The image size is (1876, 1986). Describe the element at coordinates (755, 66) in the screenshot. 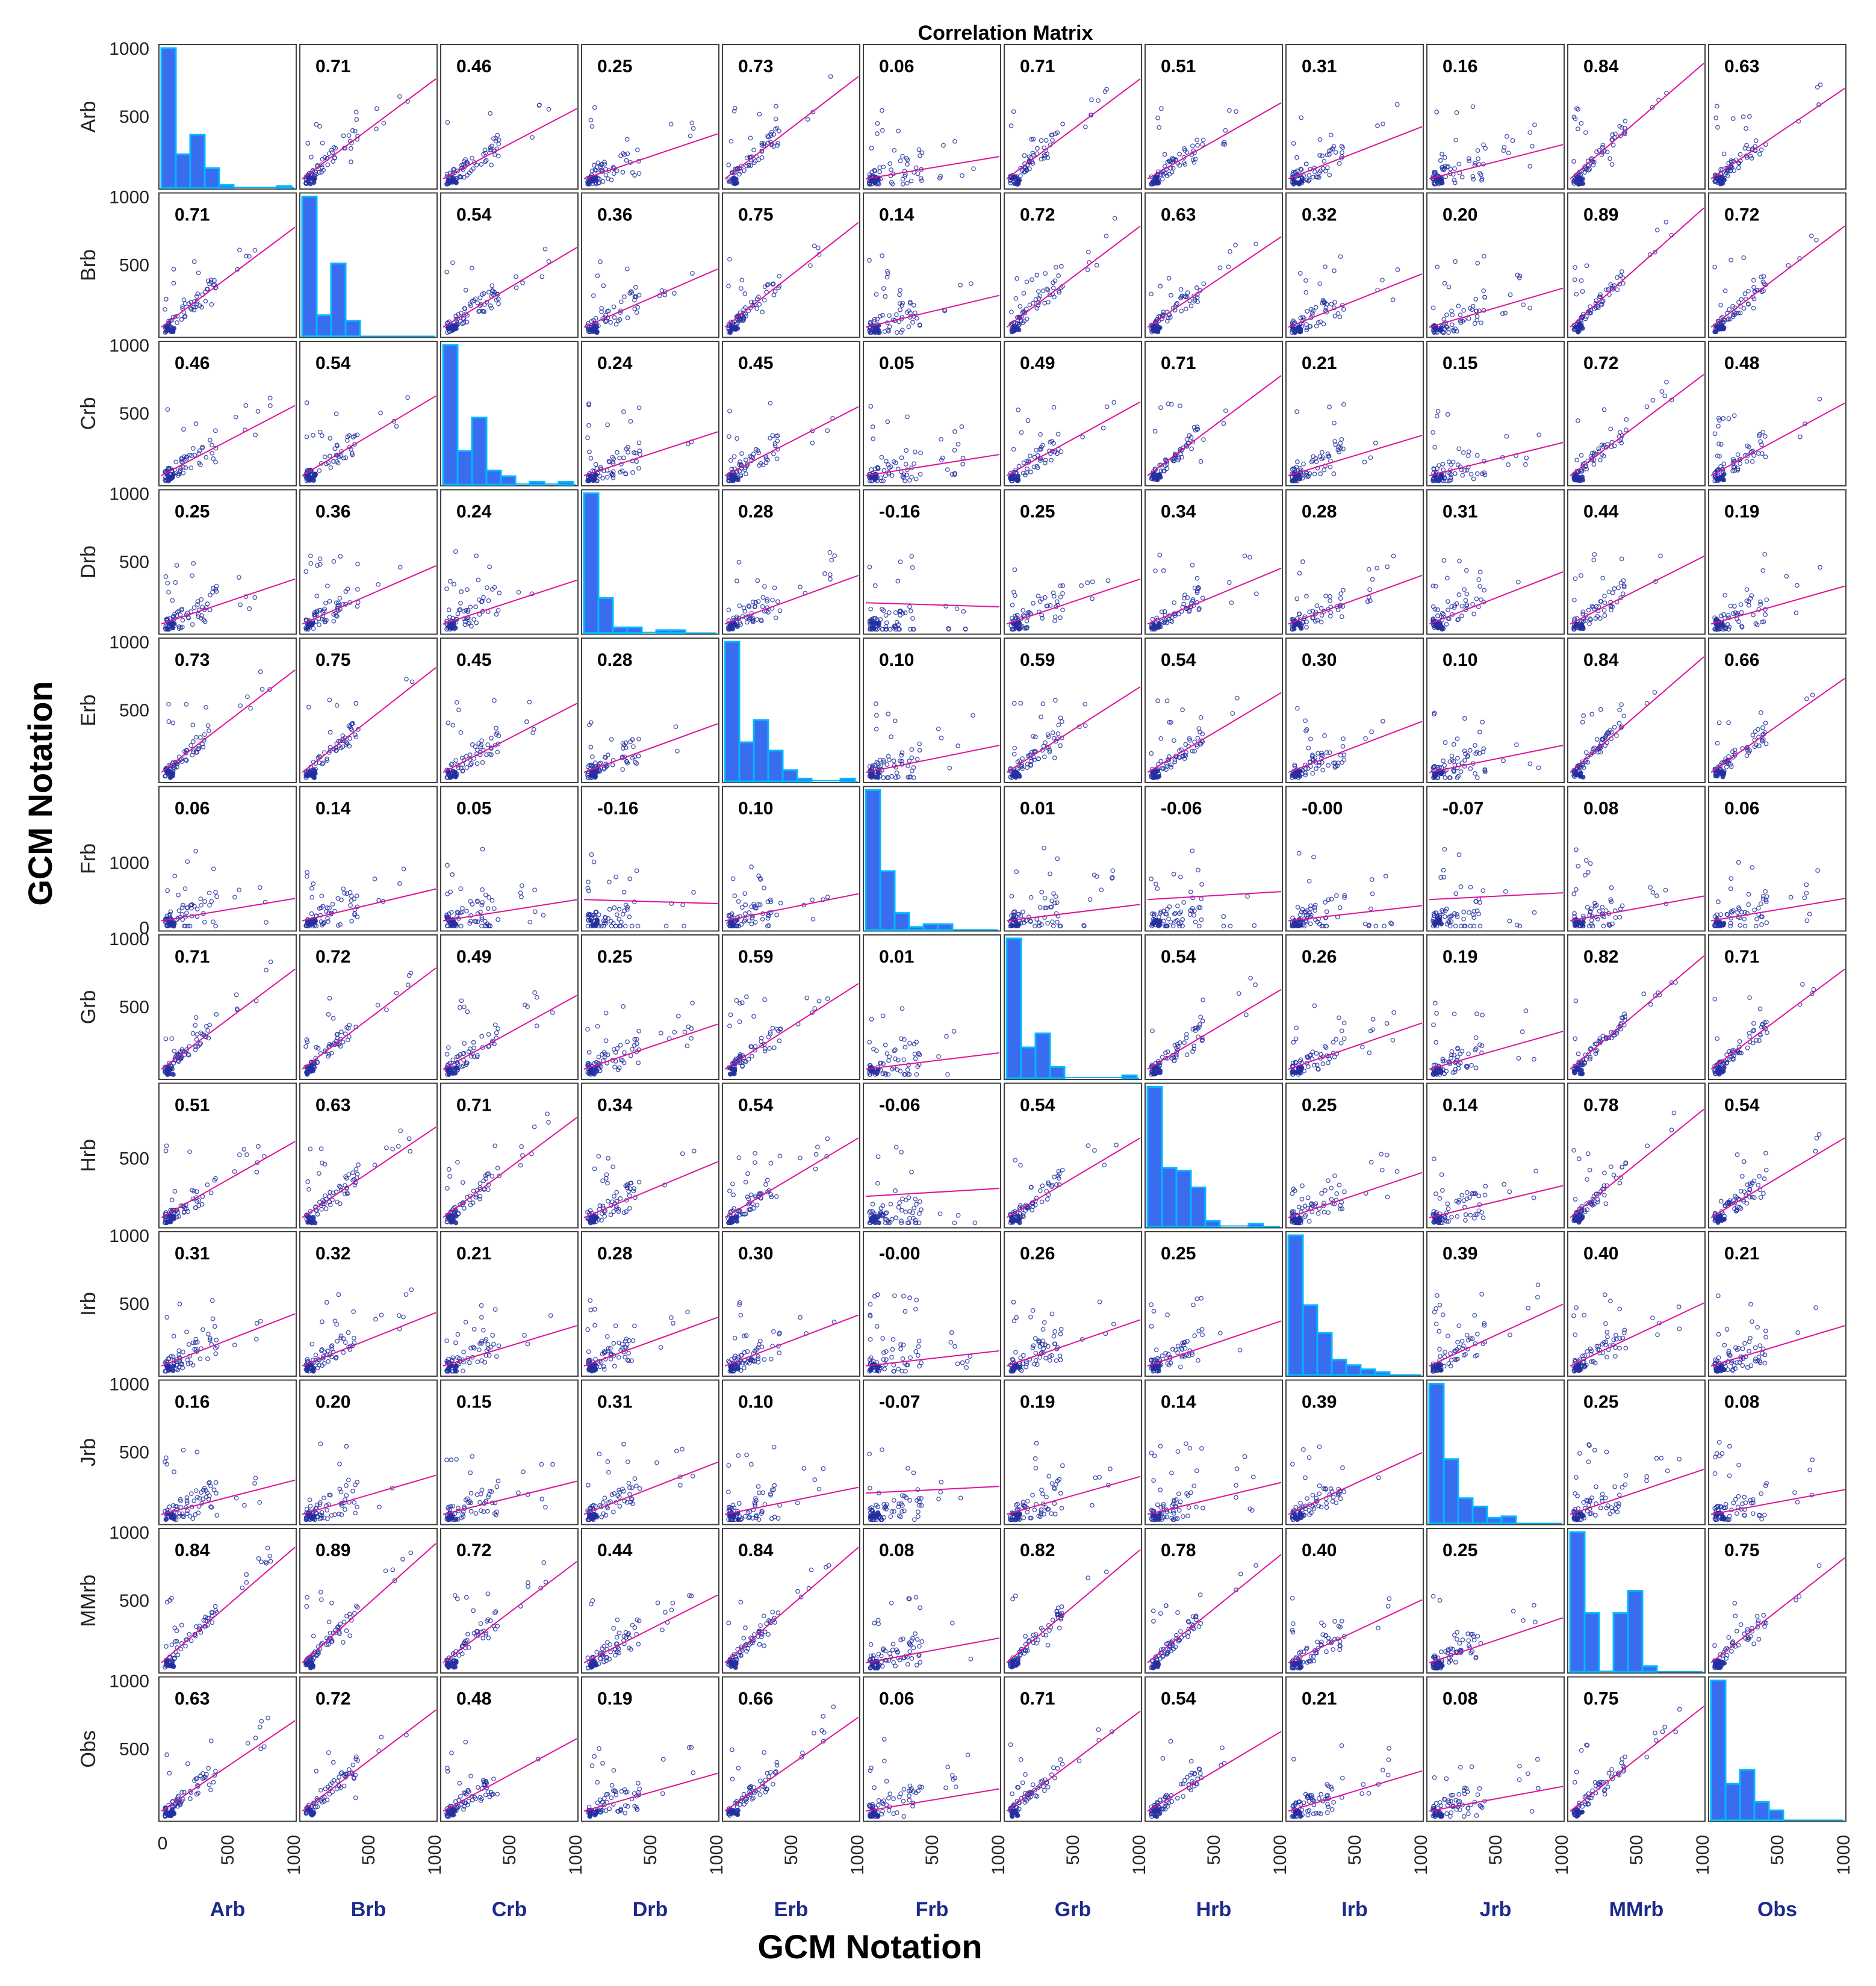

I see `correlation-label: 0.73` at that location.